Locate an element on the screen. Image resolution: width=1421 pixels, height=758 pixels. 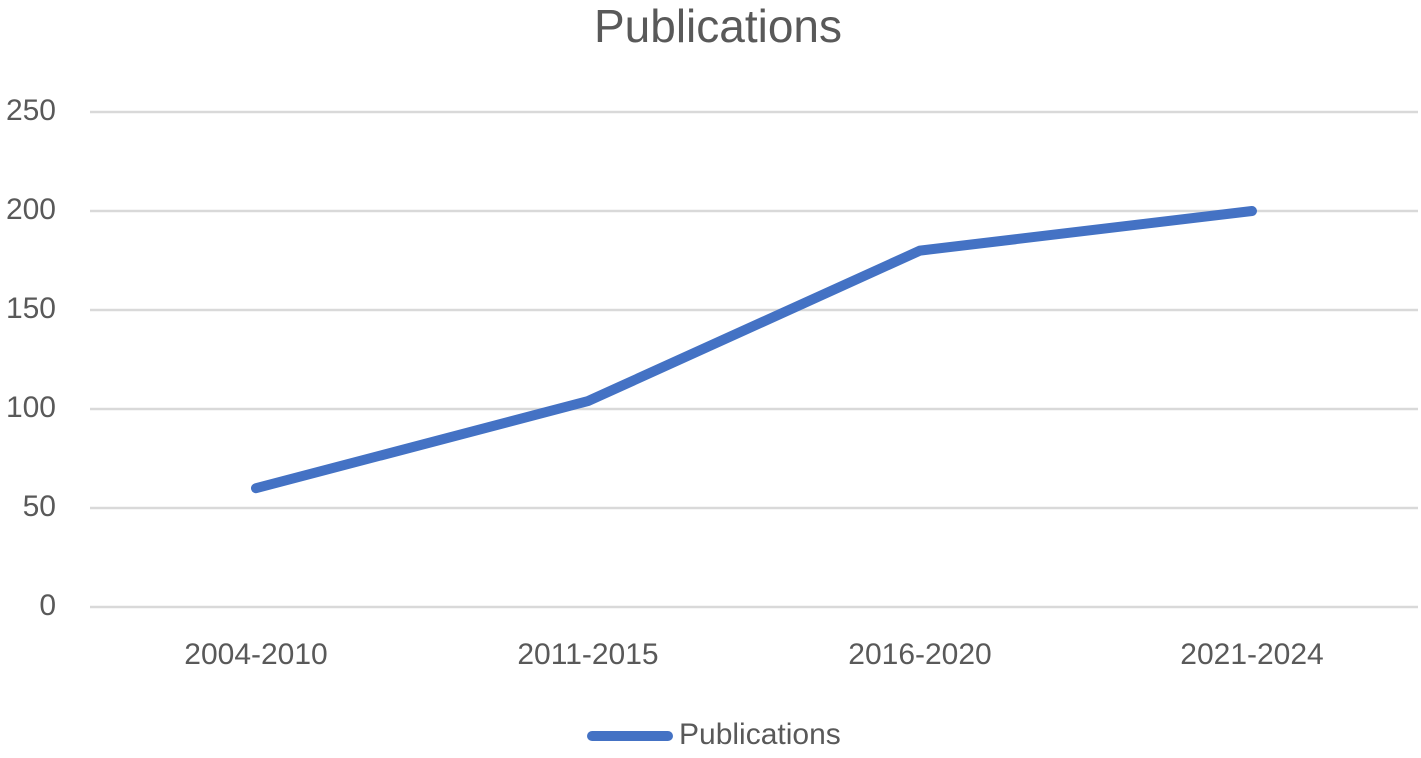
chart-title: Publications is located at coordinates (718, 26).